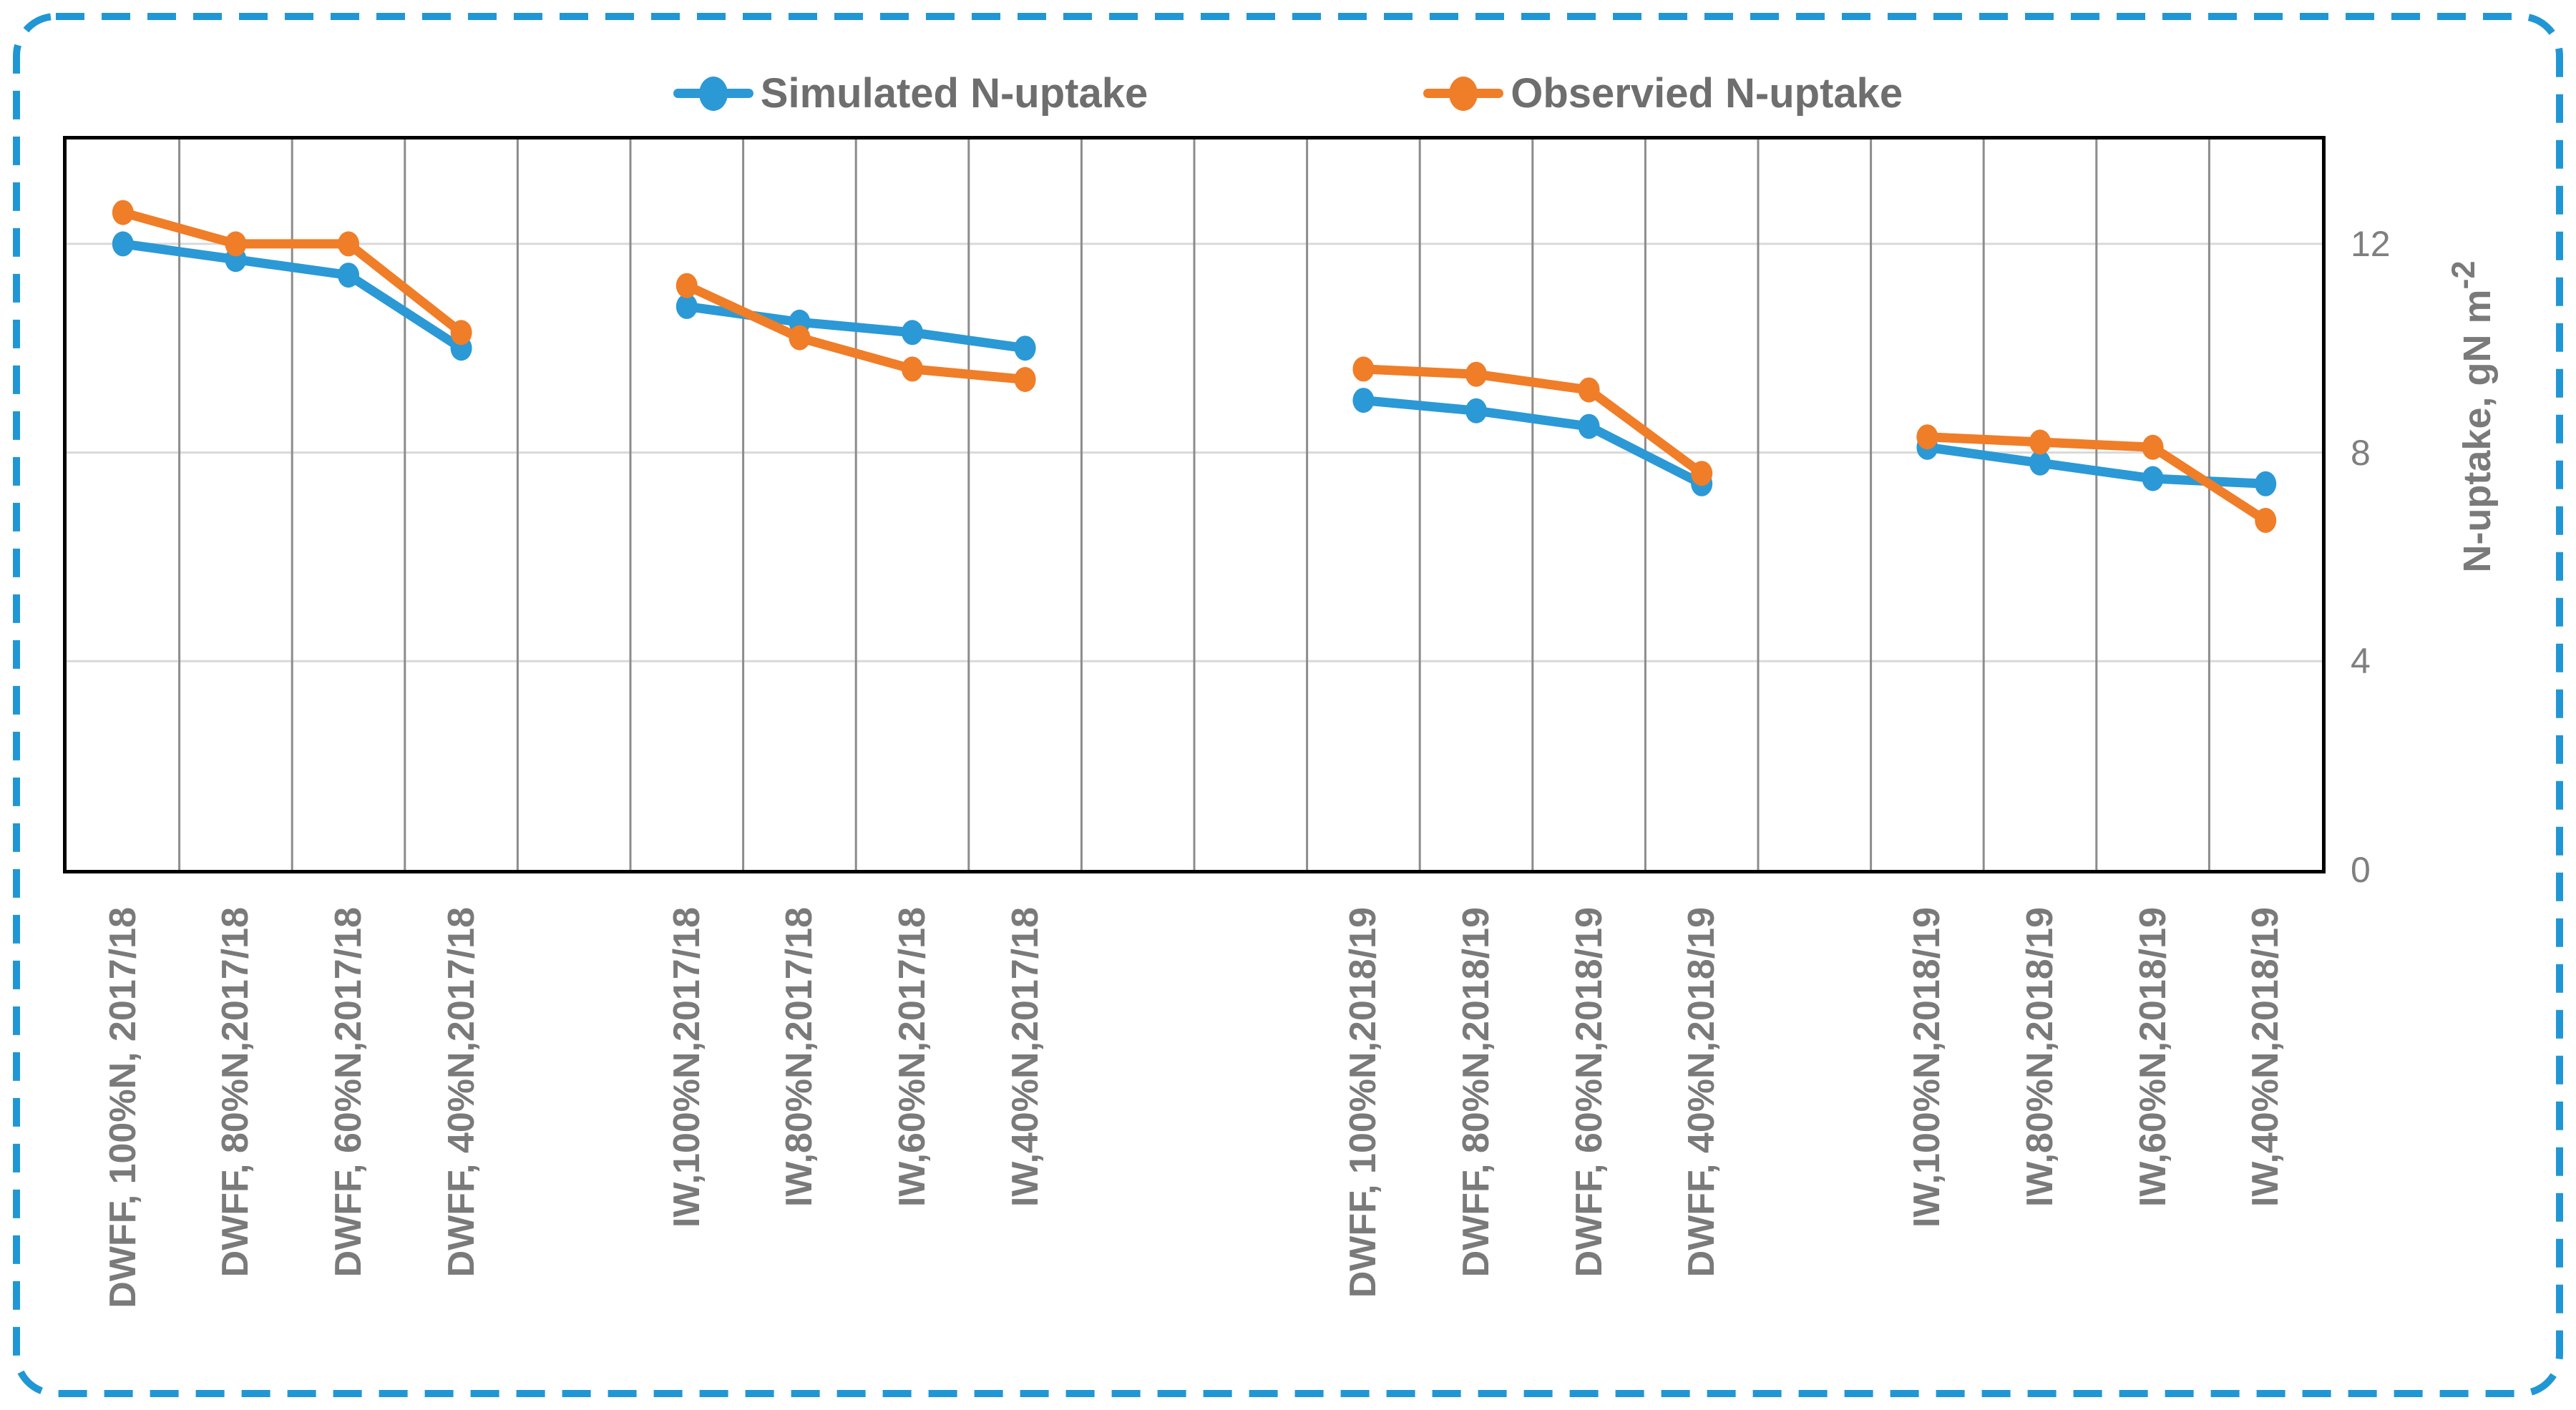 The height and width of the screenshot is (1410, 2576). I want to click on y-tick-label: 0, so click(2361, 870).